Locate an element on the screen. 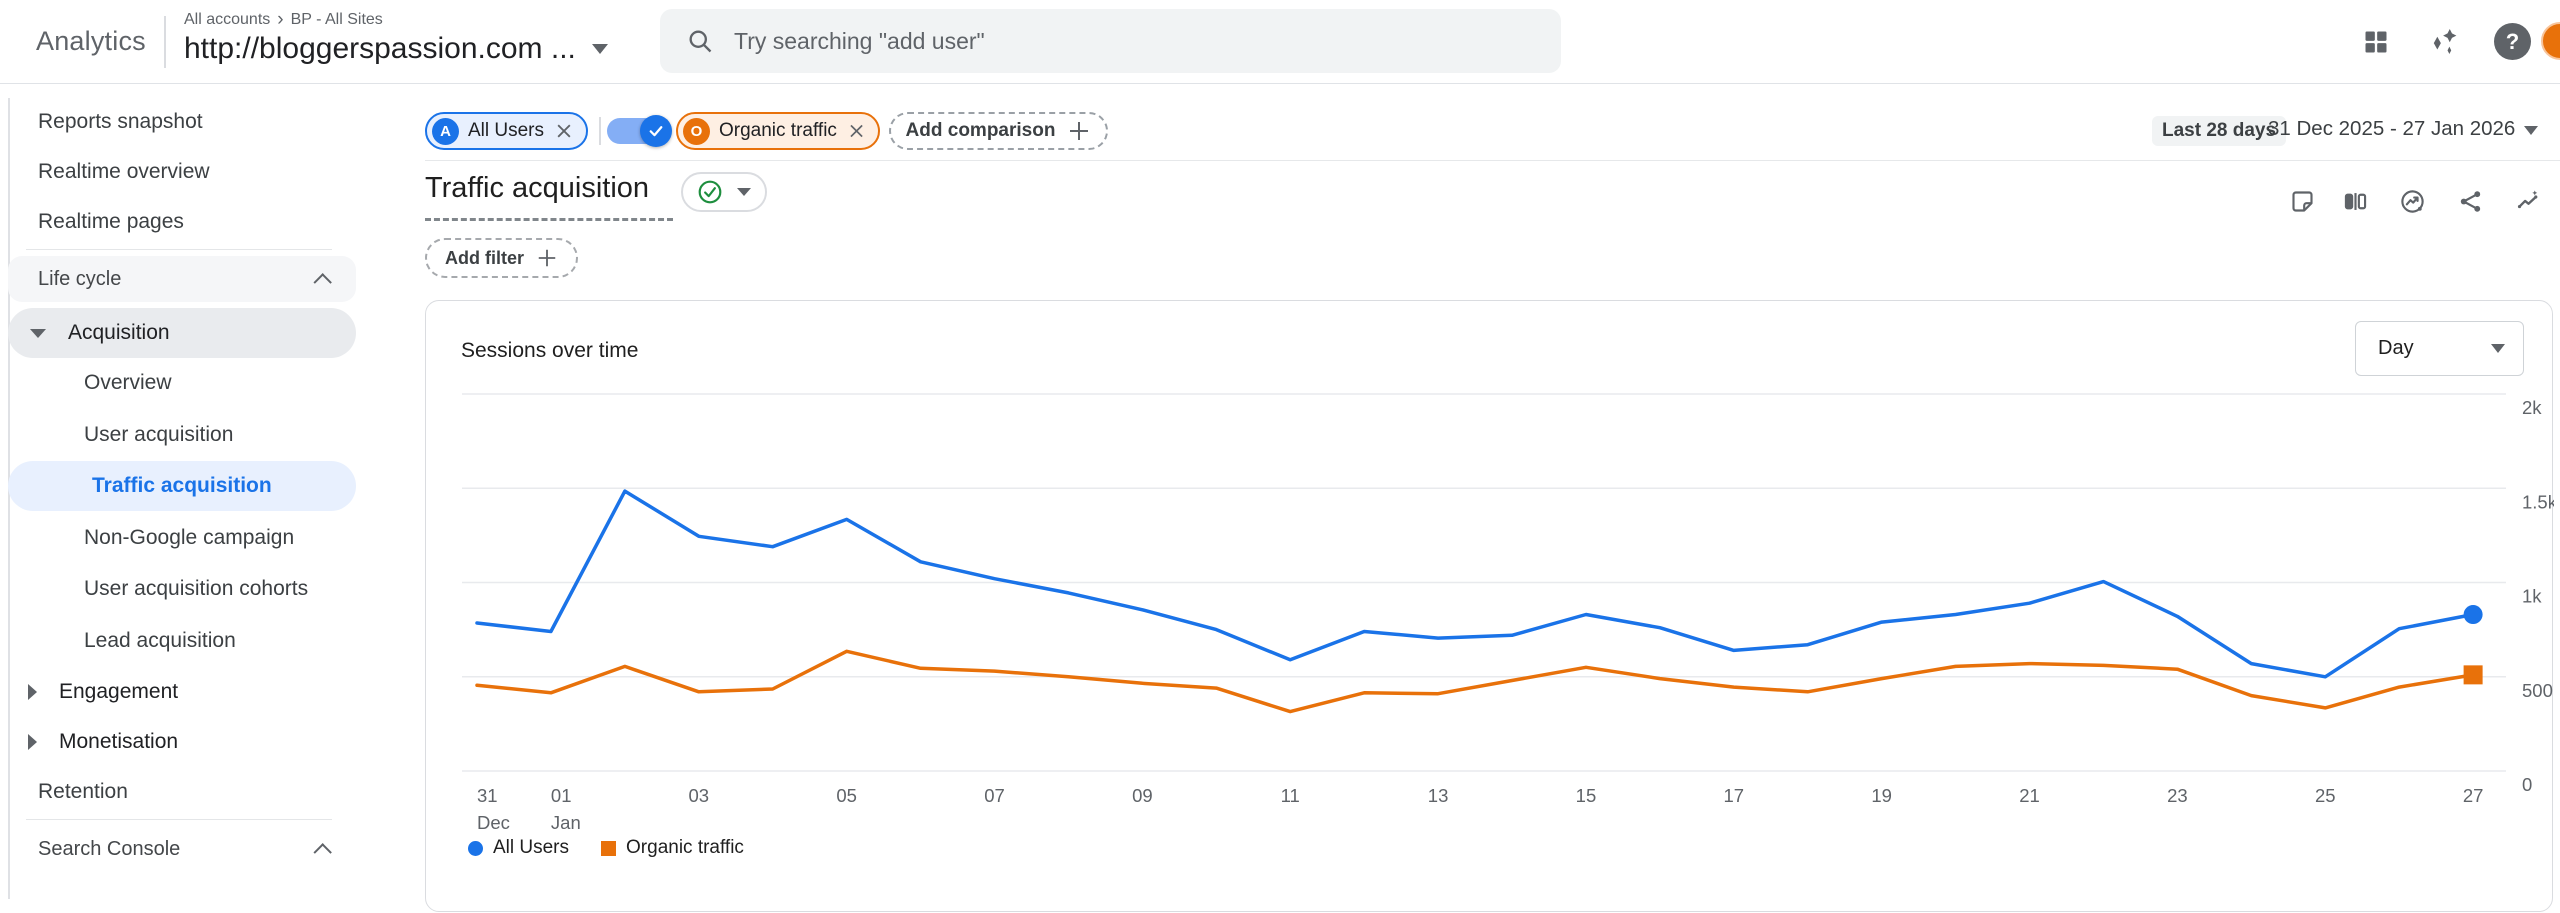 The image size is (2560, 913). x-axis-tick-label: 01 is located at coordinates (561, 795).